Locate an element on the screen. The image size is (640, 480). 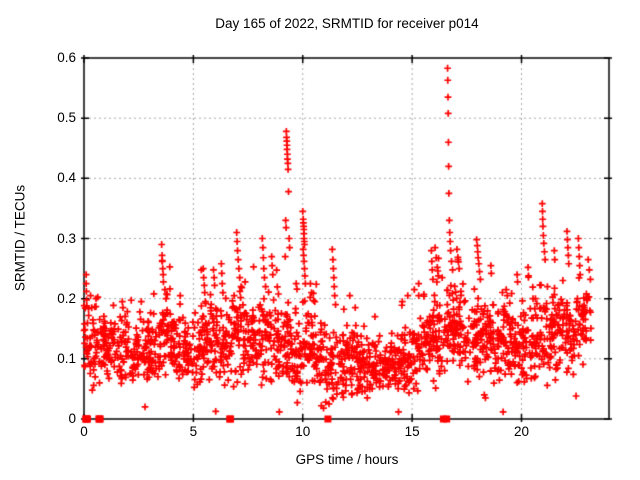
y-tick-label: 0.5 is located at coordinates (66, 118).